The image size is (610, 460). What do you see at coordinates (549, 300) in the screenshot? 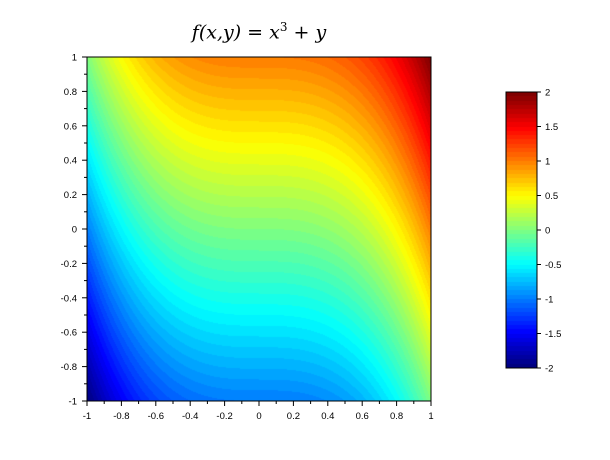
I see `colorbar-tick-label: -1` at bounding box center [549, 300].